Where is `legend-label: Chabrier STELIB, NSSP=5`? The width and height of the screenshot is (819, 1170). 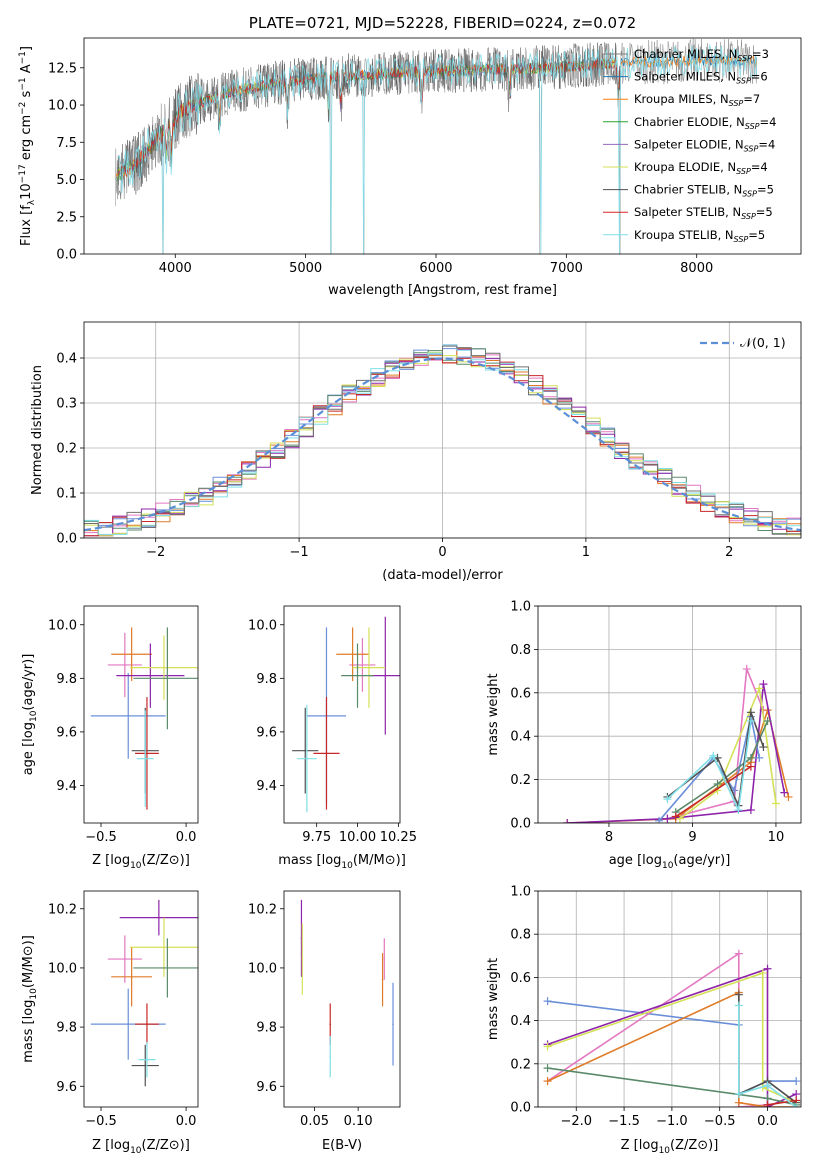
legend-label: Chabrier STELIB, NSSP=5 is located at coordinates (704, 191).